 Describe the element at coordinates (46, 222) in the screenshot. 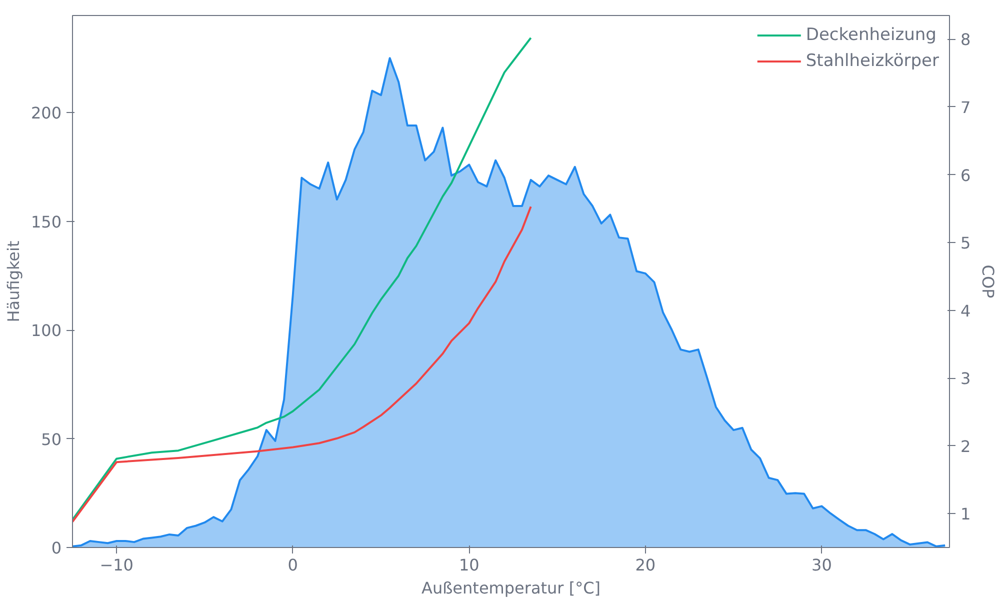

I see `y-tick-label: 150` at that location.